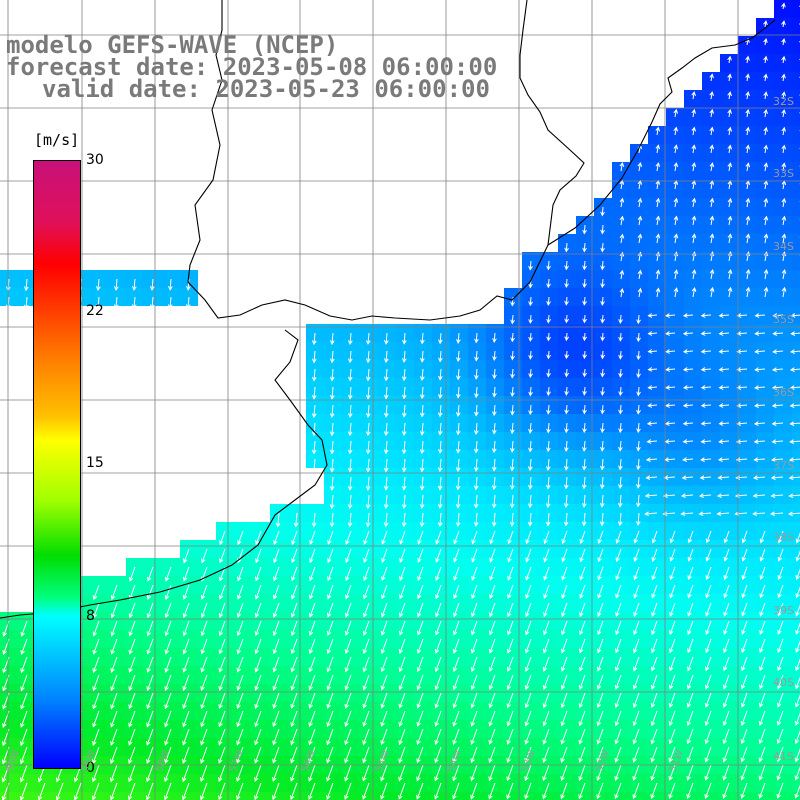  Describe the element at coordinates (783, 682) in the screenshot. I see `lat-label: 40S` at that location.